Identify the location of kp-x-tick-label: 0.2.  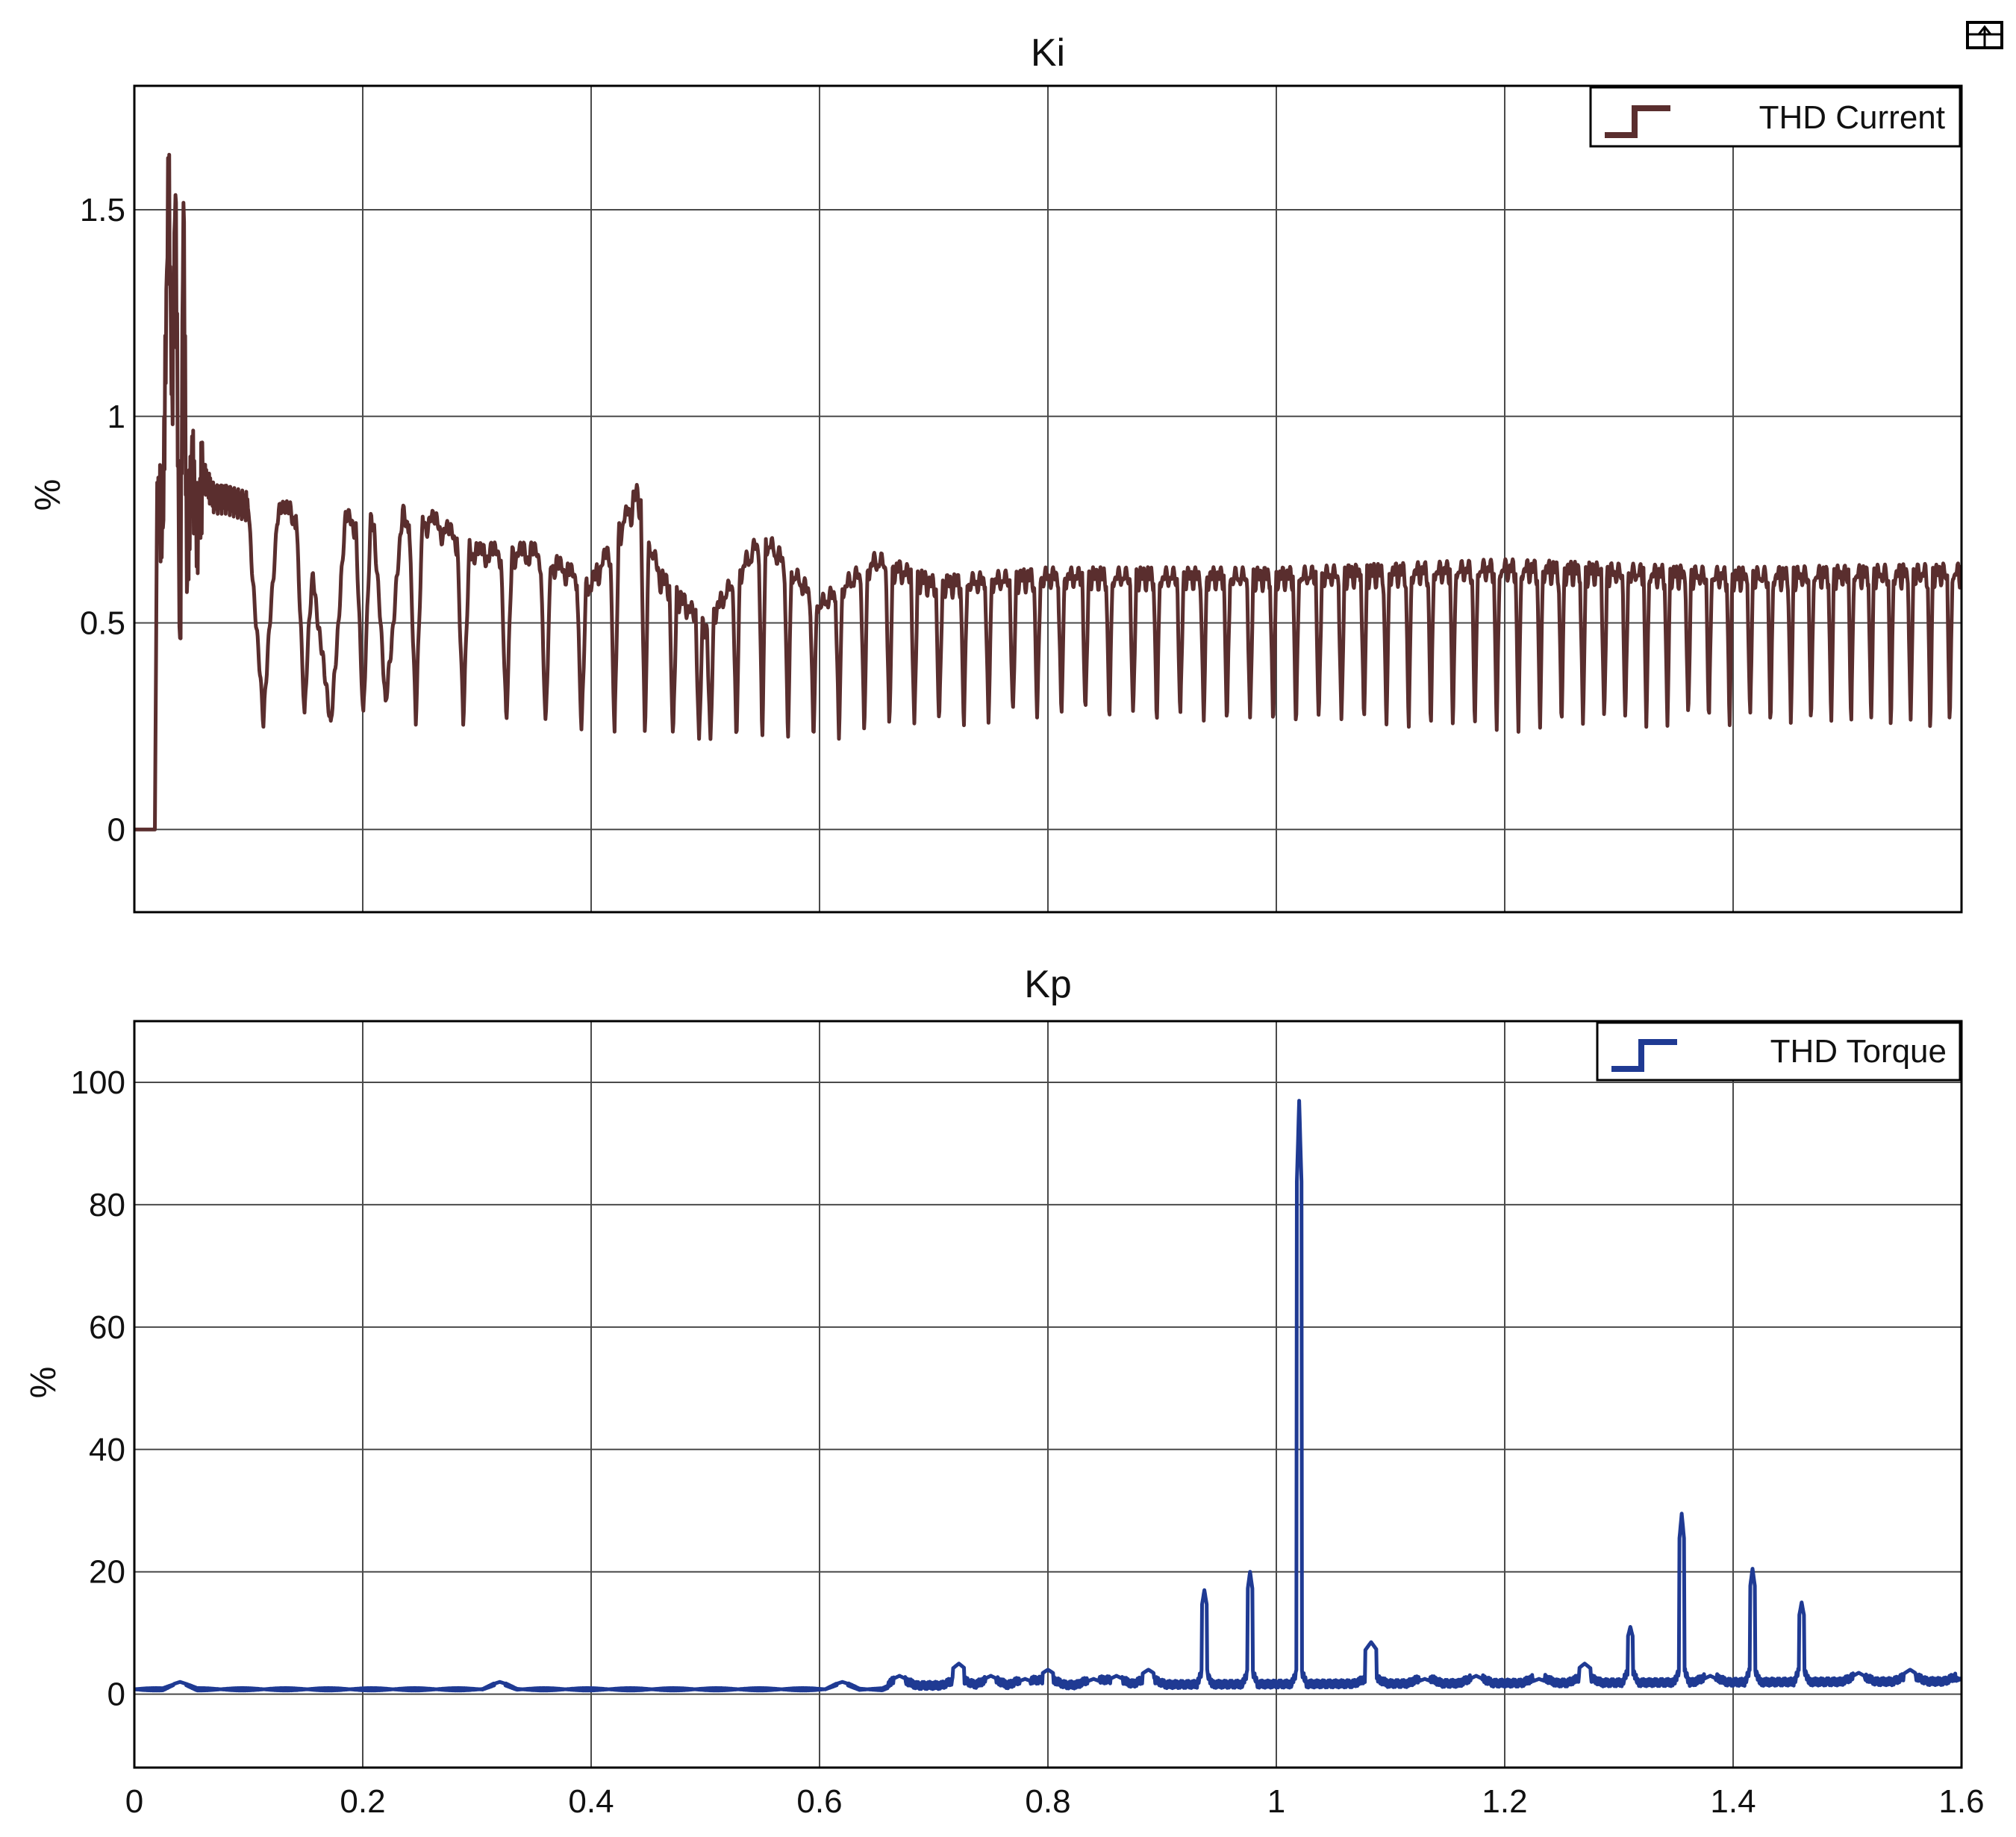
(362, 1801).